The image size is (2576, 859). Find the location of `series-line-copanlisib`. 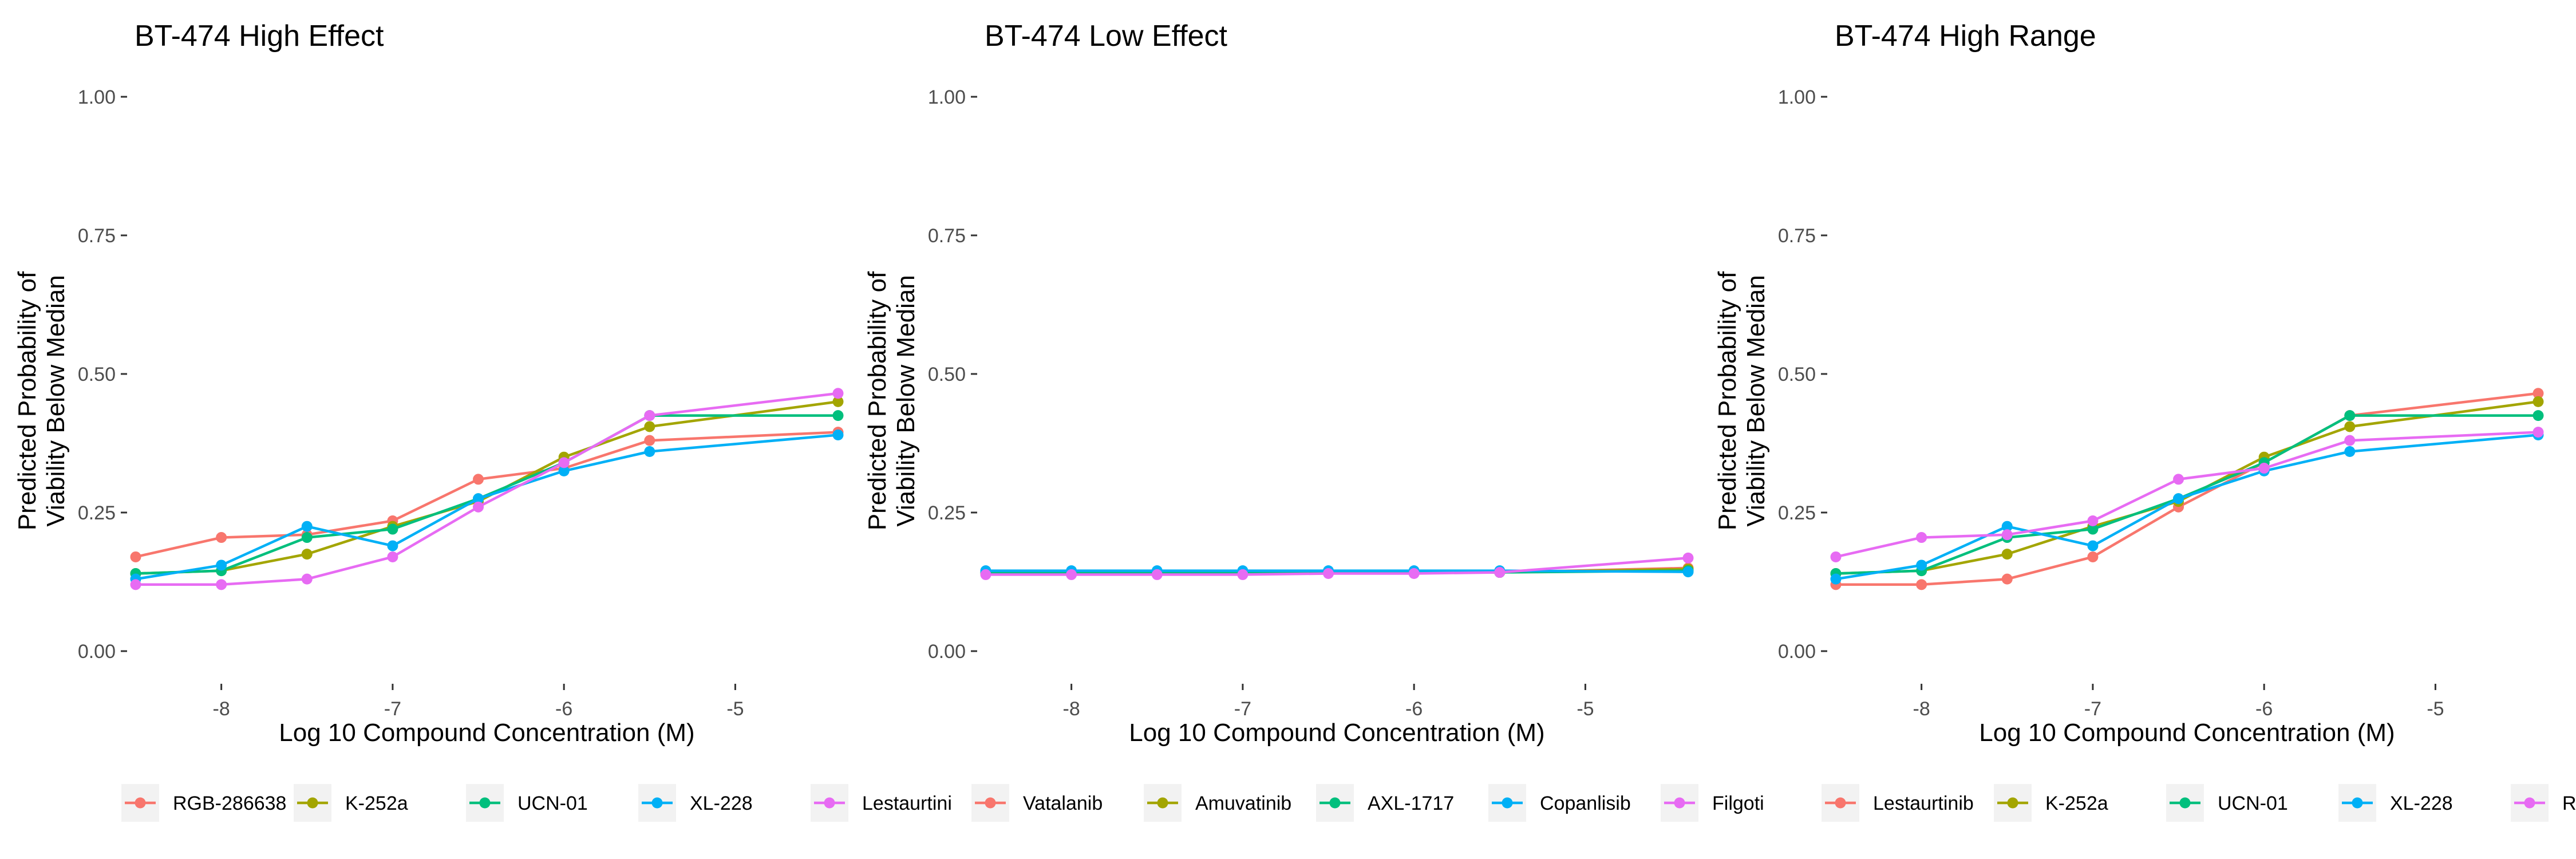

series-line-copanlisib is located at coordinates (1337, 571).